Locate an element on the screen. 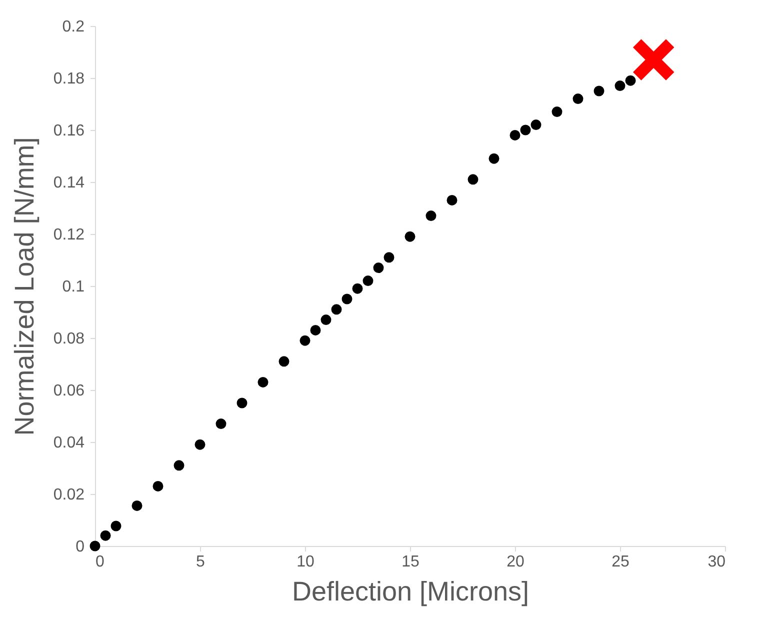 Image resolution: width=773 pixels, height=639 pixels. x-tick-label: 25 is located at coordinates (621, 562).